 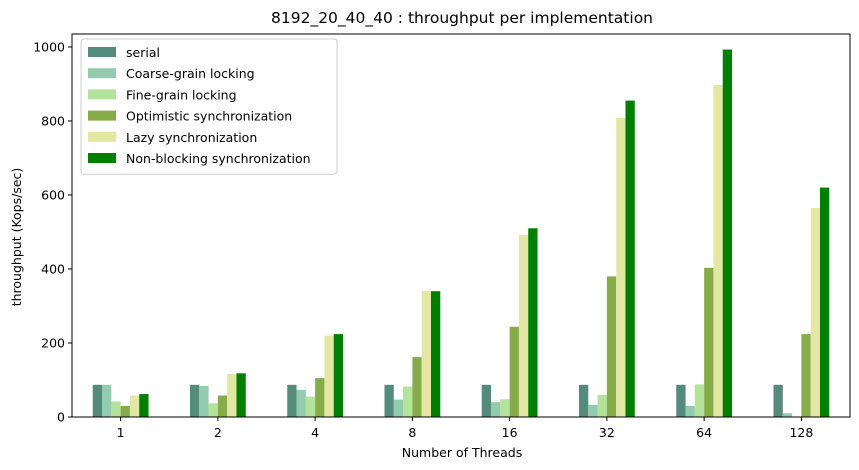 What do you see at coordinates (53, 194) in the screenshot?
I see `y-tick-label: 600` at bounding box center [53, 194].